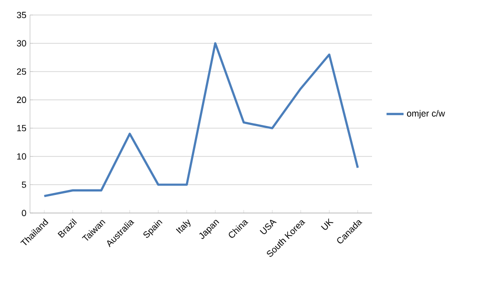 Image resolution: width=483 pixels, height=291 pixels. I want to click on y-tick-label: 30, so click(21, 43).